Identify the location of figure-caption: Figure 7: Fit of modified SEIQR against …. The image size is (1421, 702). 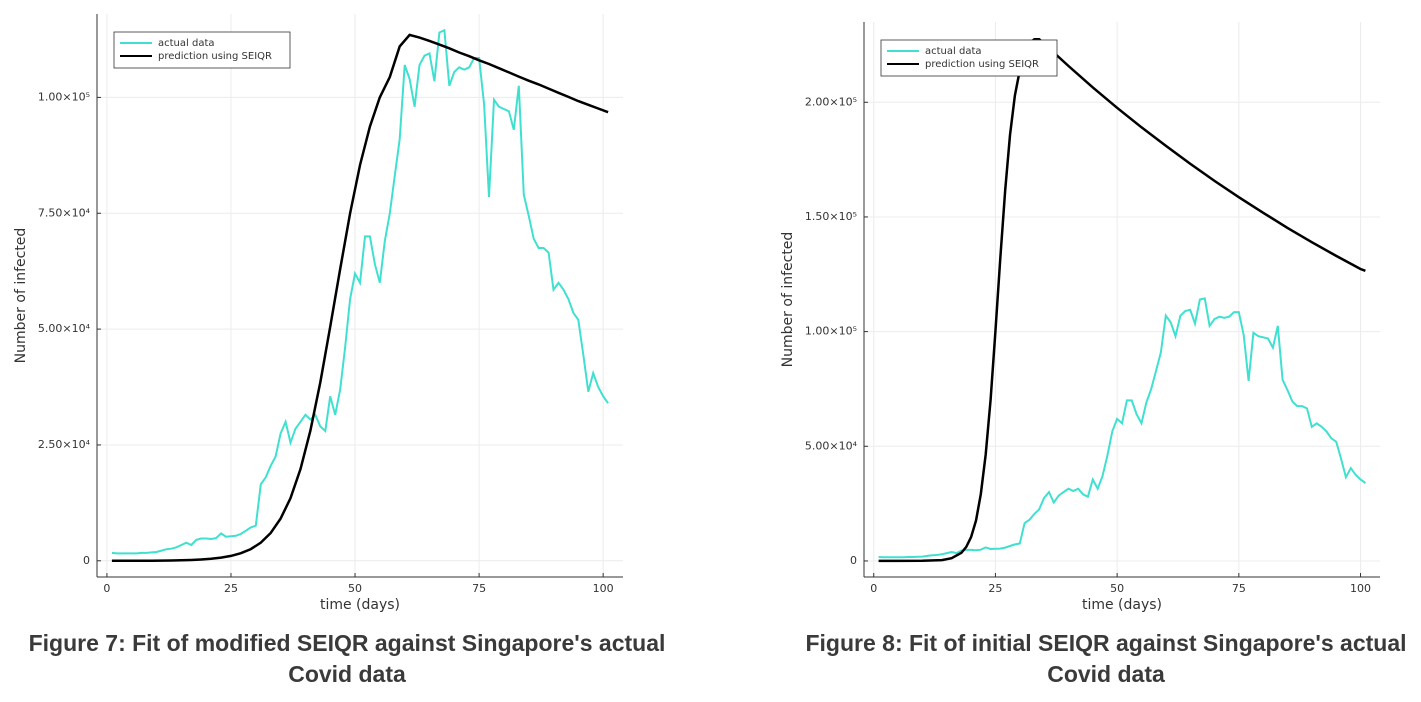
(347, 658).